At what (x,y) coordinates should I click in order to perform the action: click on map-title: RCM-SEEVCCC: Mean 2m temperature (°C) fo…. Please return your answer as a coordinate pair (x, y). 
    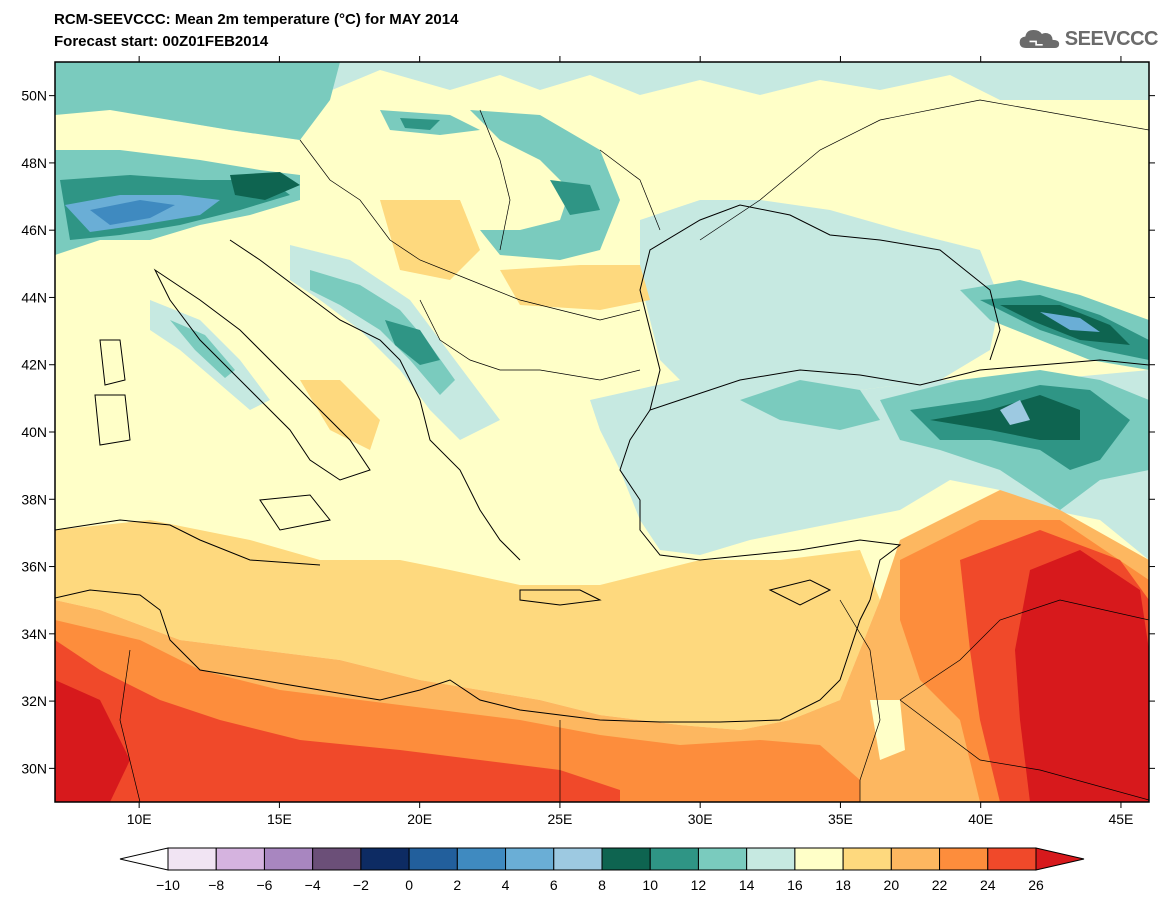
    Looking at the image, I should click on (256, 19).